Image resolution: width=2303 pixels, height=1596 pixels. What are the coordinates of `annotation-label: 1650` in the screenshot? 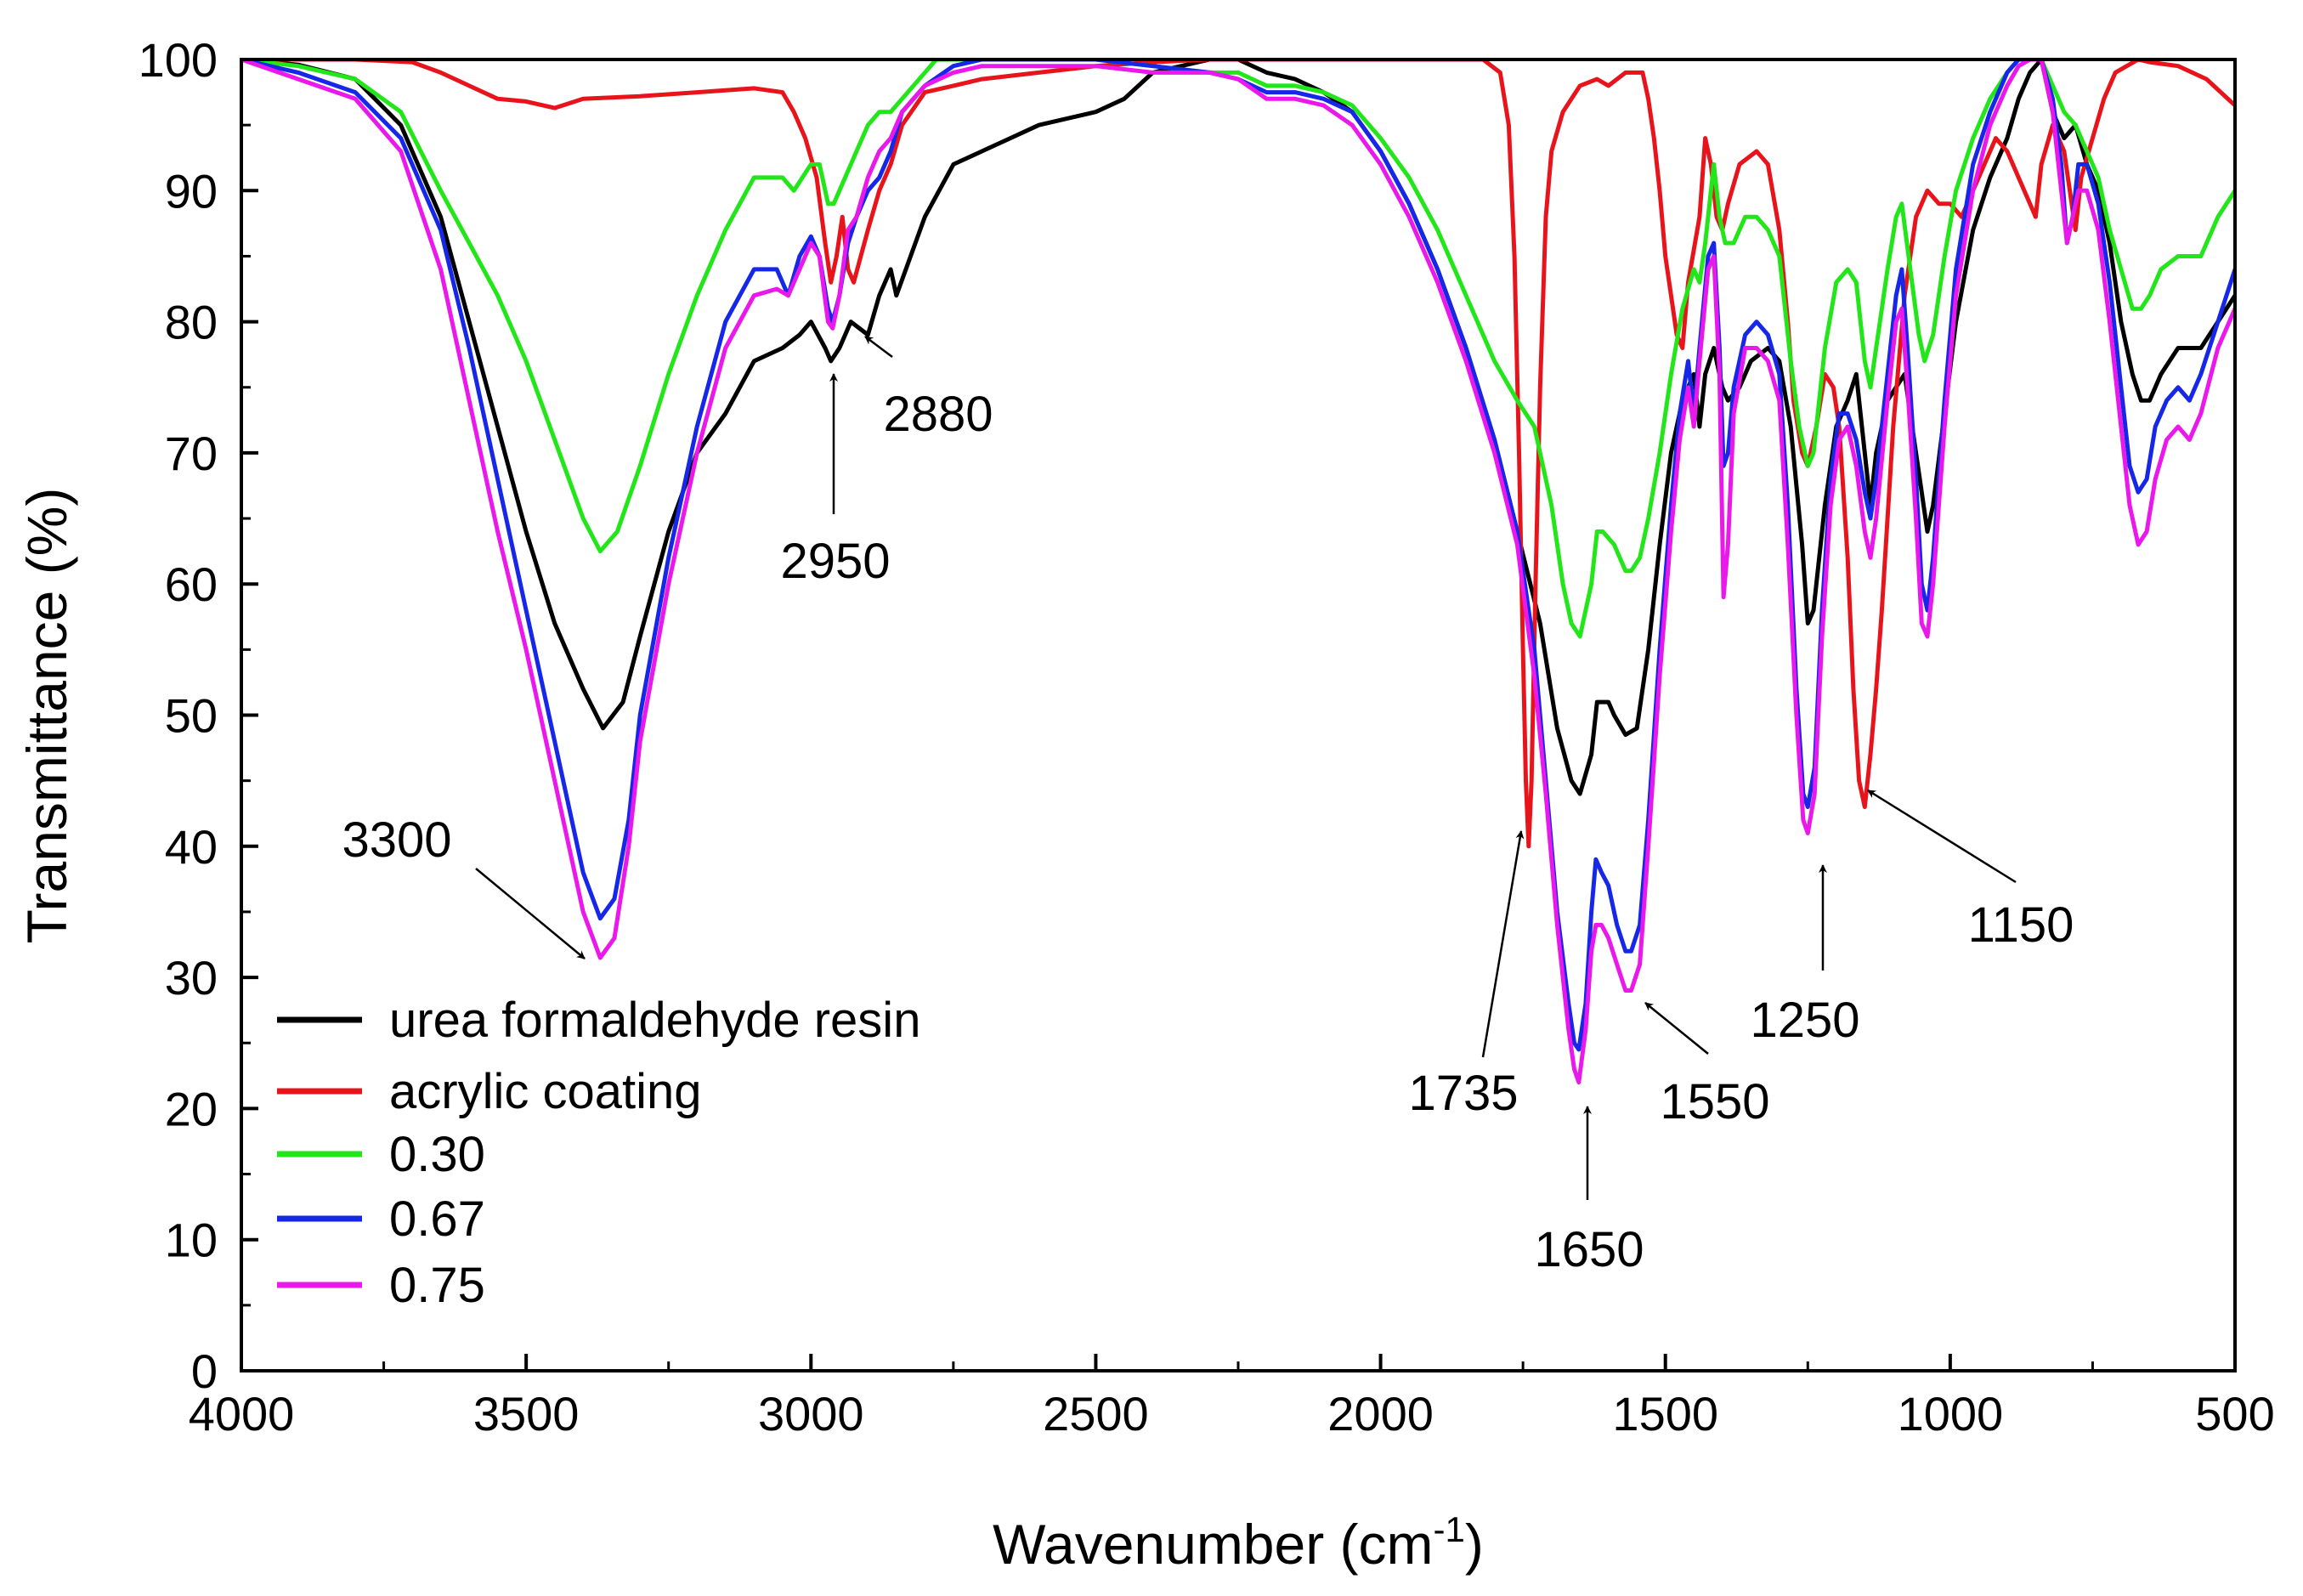 It's located at (1589, 1250).